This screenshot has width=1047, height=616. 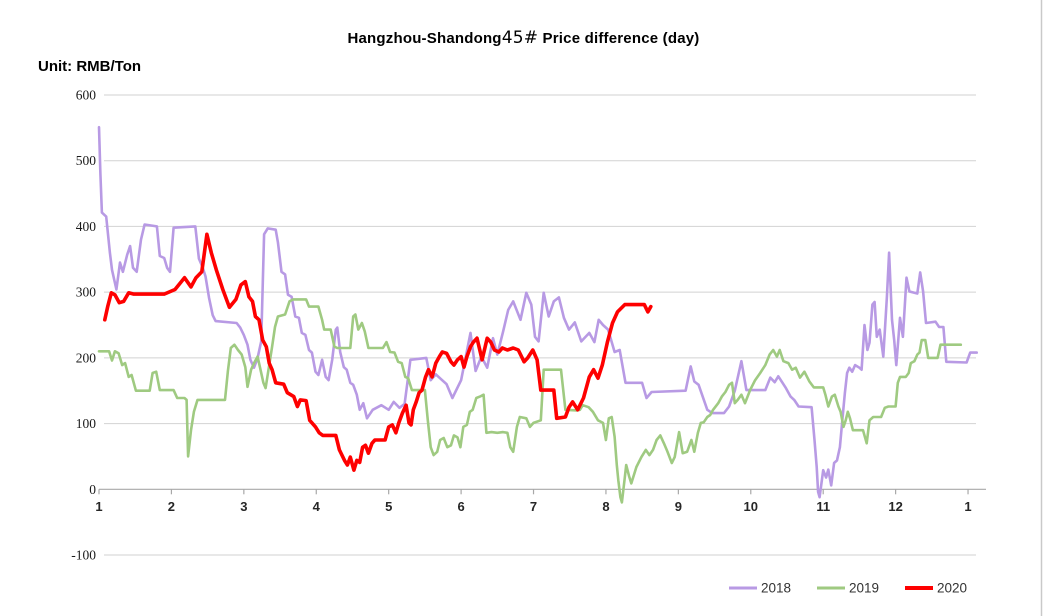 What do you see at coordinates (86, 226) in the screenshot?
I see `y-tick-label: 400` at bounding box center [86, 226].